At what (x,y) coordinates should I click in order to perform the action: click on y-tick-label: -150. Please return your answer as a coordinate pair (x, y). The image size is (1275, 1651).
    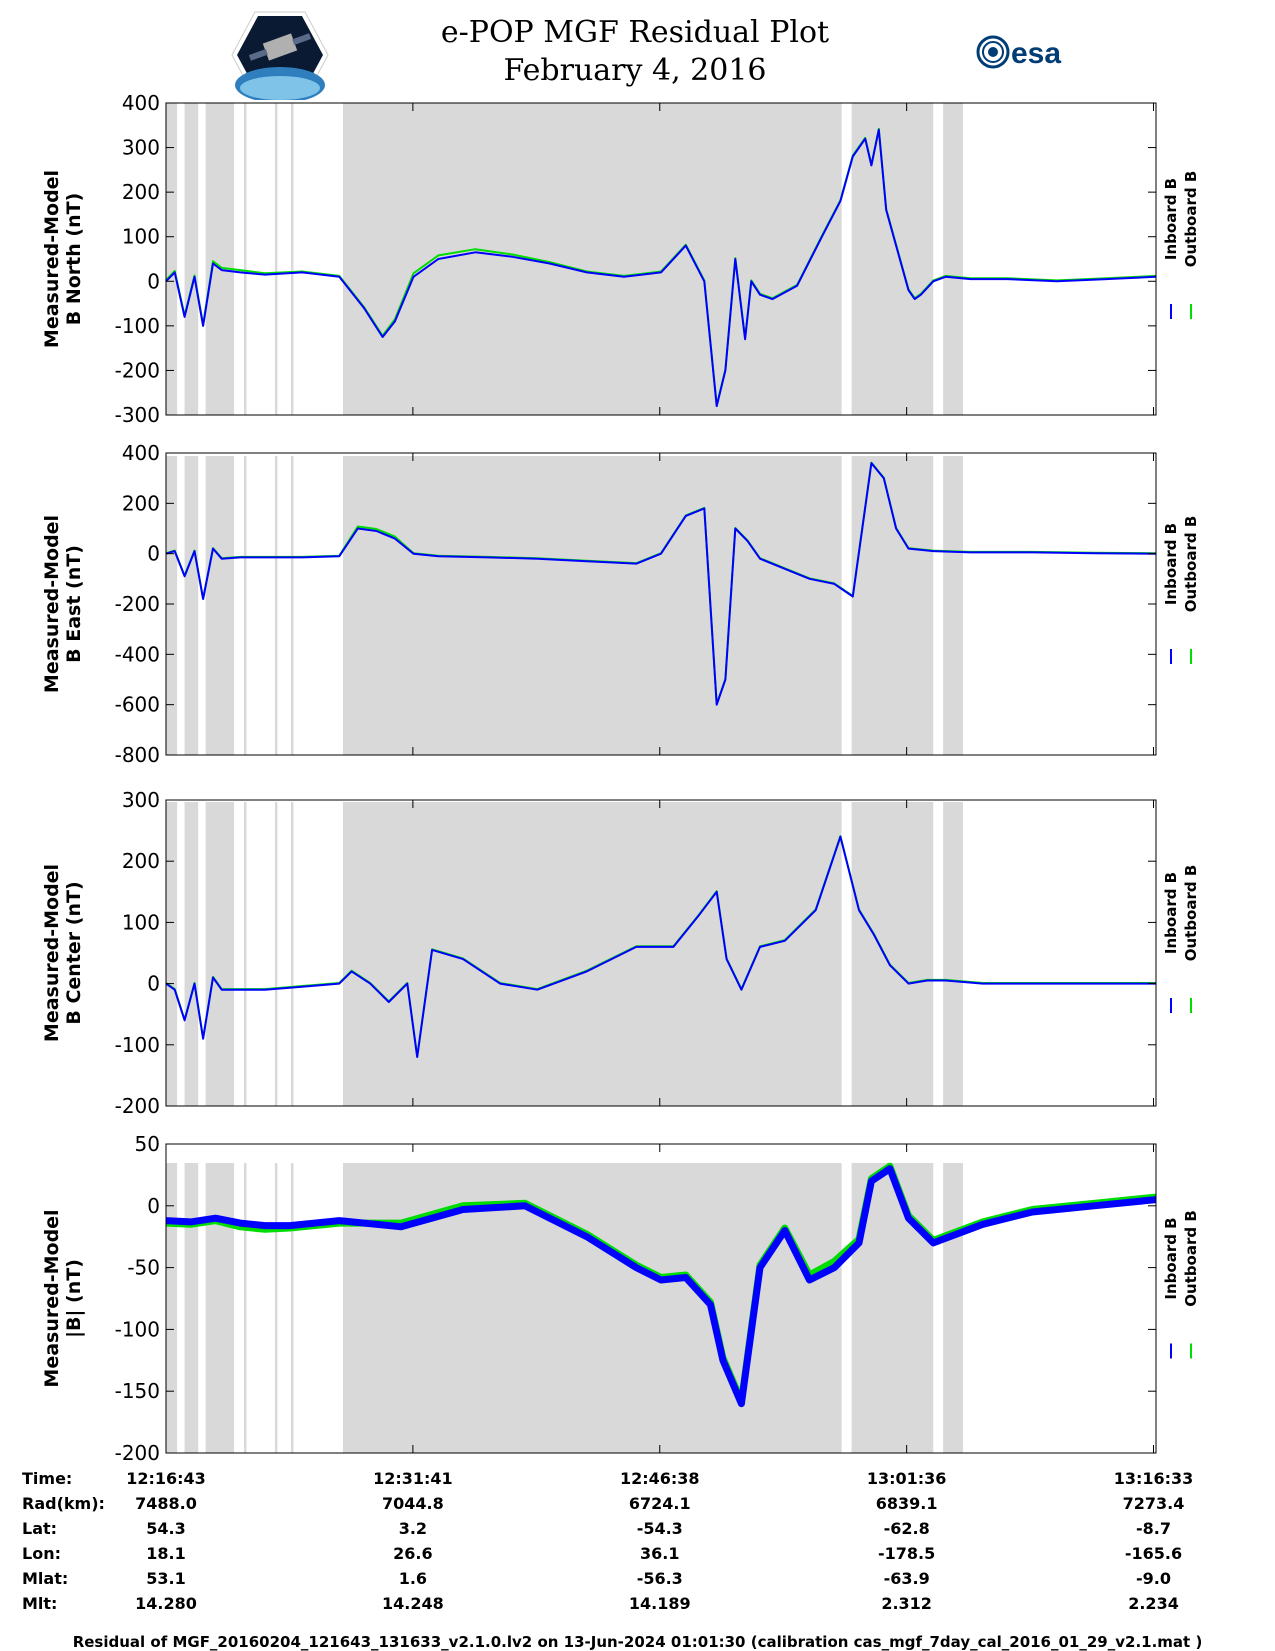
    Looking at the image, I should click on (137, 1391).